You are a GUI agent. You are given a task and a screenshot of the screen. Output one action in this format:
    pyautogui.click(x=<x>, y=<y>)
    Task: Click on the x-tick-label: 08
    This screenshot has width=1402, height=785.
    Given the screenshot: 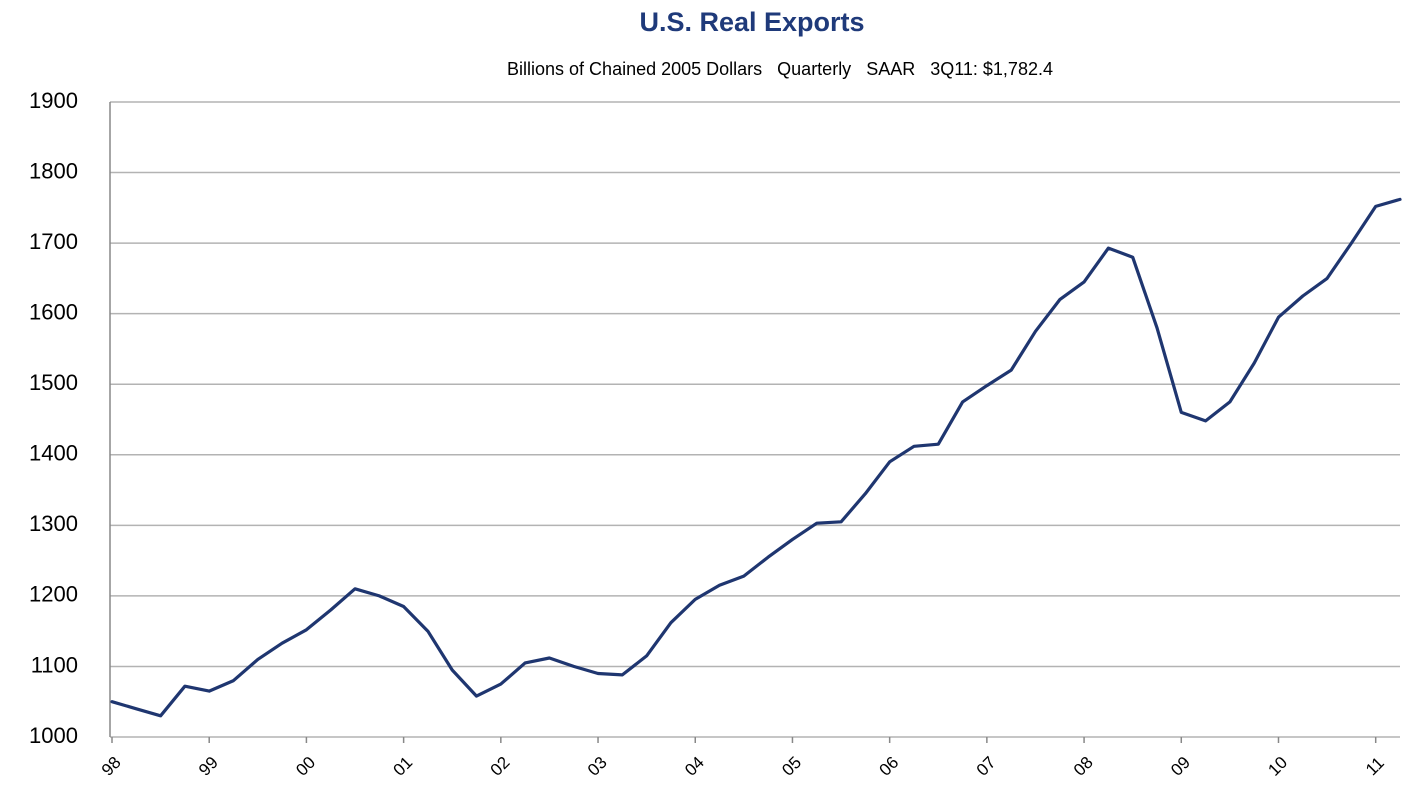 What is the action you would take?
    pyautogui.click(x=1083, y=766)
    